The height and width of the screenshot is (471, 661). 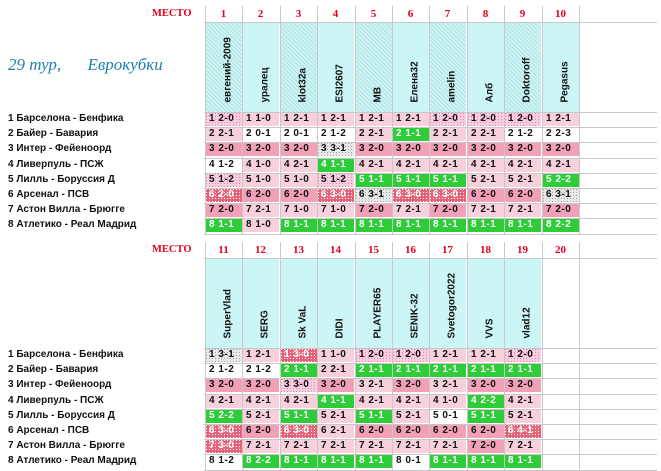 What do you see at coordinates (335, 14) in the screenshot?
I see `player-rank: 4` at bounding box center [335, 14].